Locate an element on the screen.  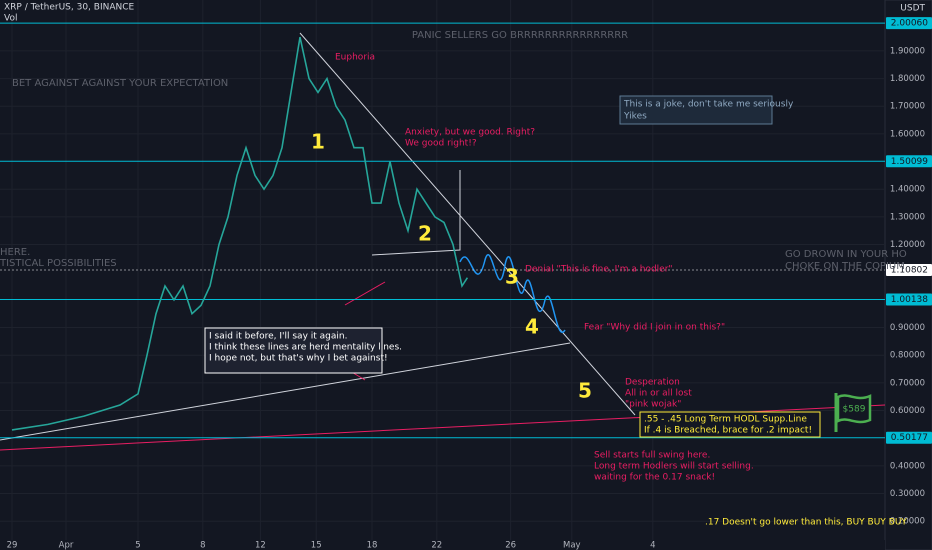
x-tick-label: 29 is located at coordinates (12, 545).